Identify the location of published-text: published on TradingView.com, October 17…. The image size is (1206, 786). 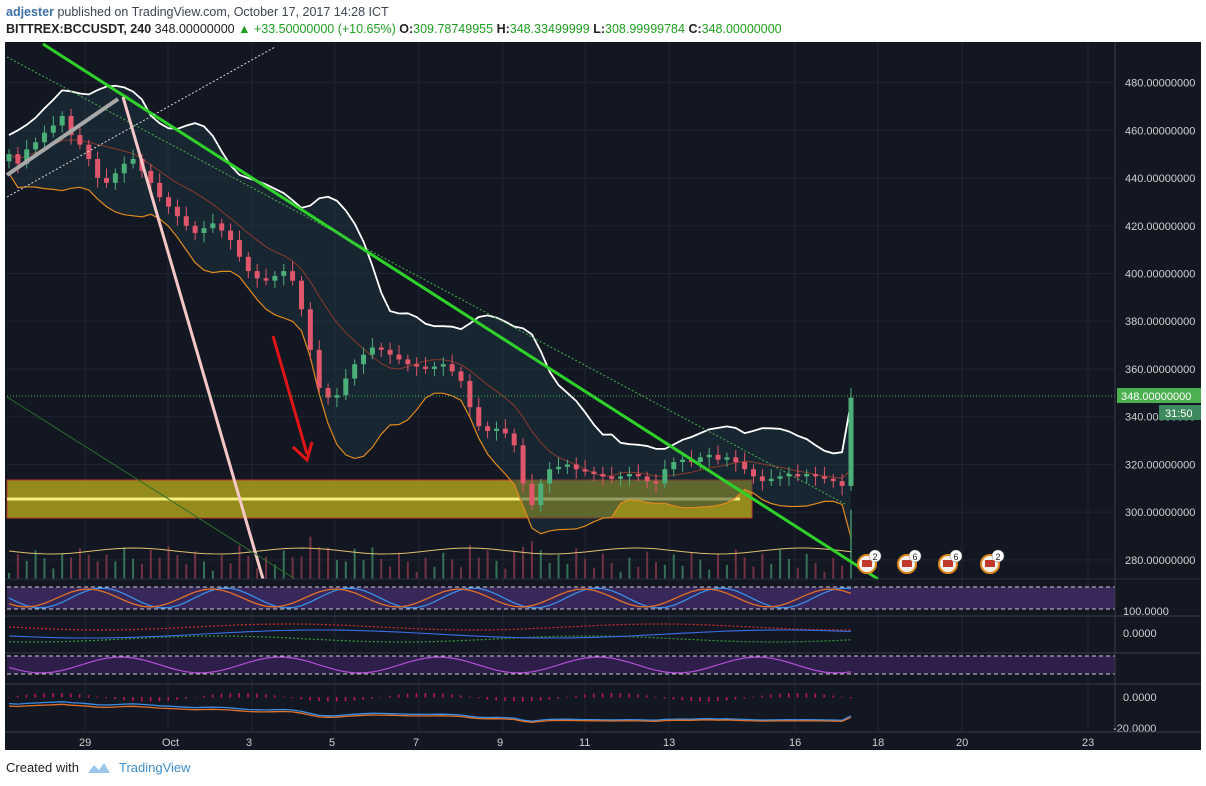
(223, 12).